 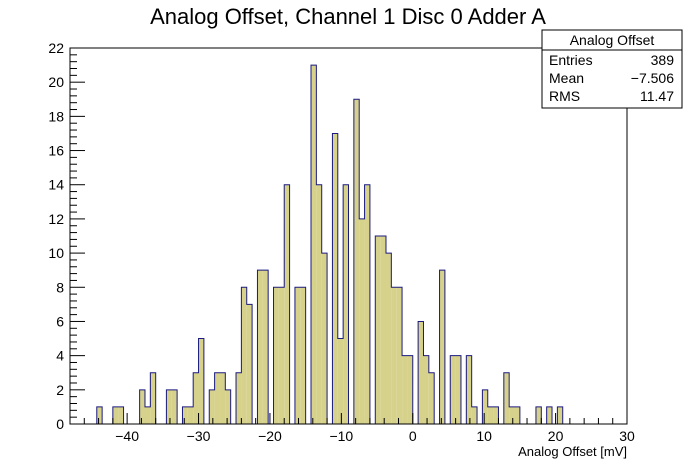 I want to click on stats-entries-label: Entries, so click(x=571, y=60).